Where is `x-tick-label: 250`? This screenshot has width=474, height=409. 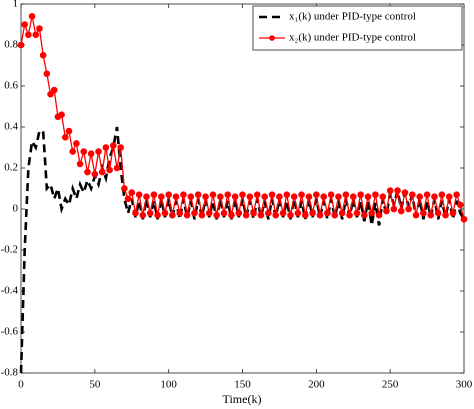
x-tick-label: 250 is located at coordinates (390, 385).